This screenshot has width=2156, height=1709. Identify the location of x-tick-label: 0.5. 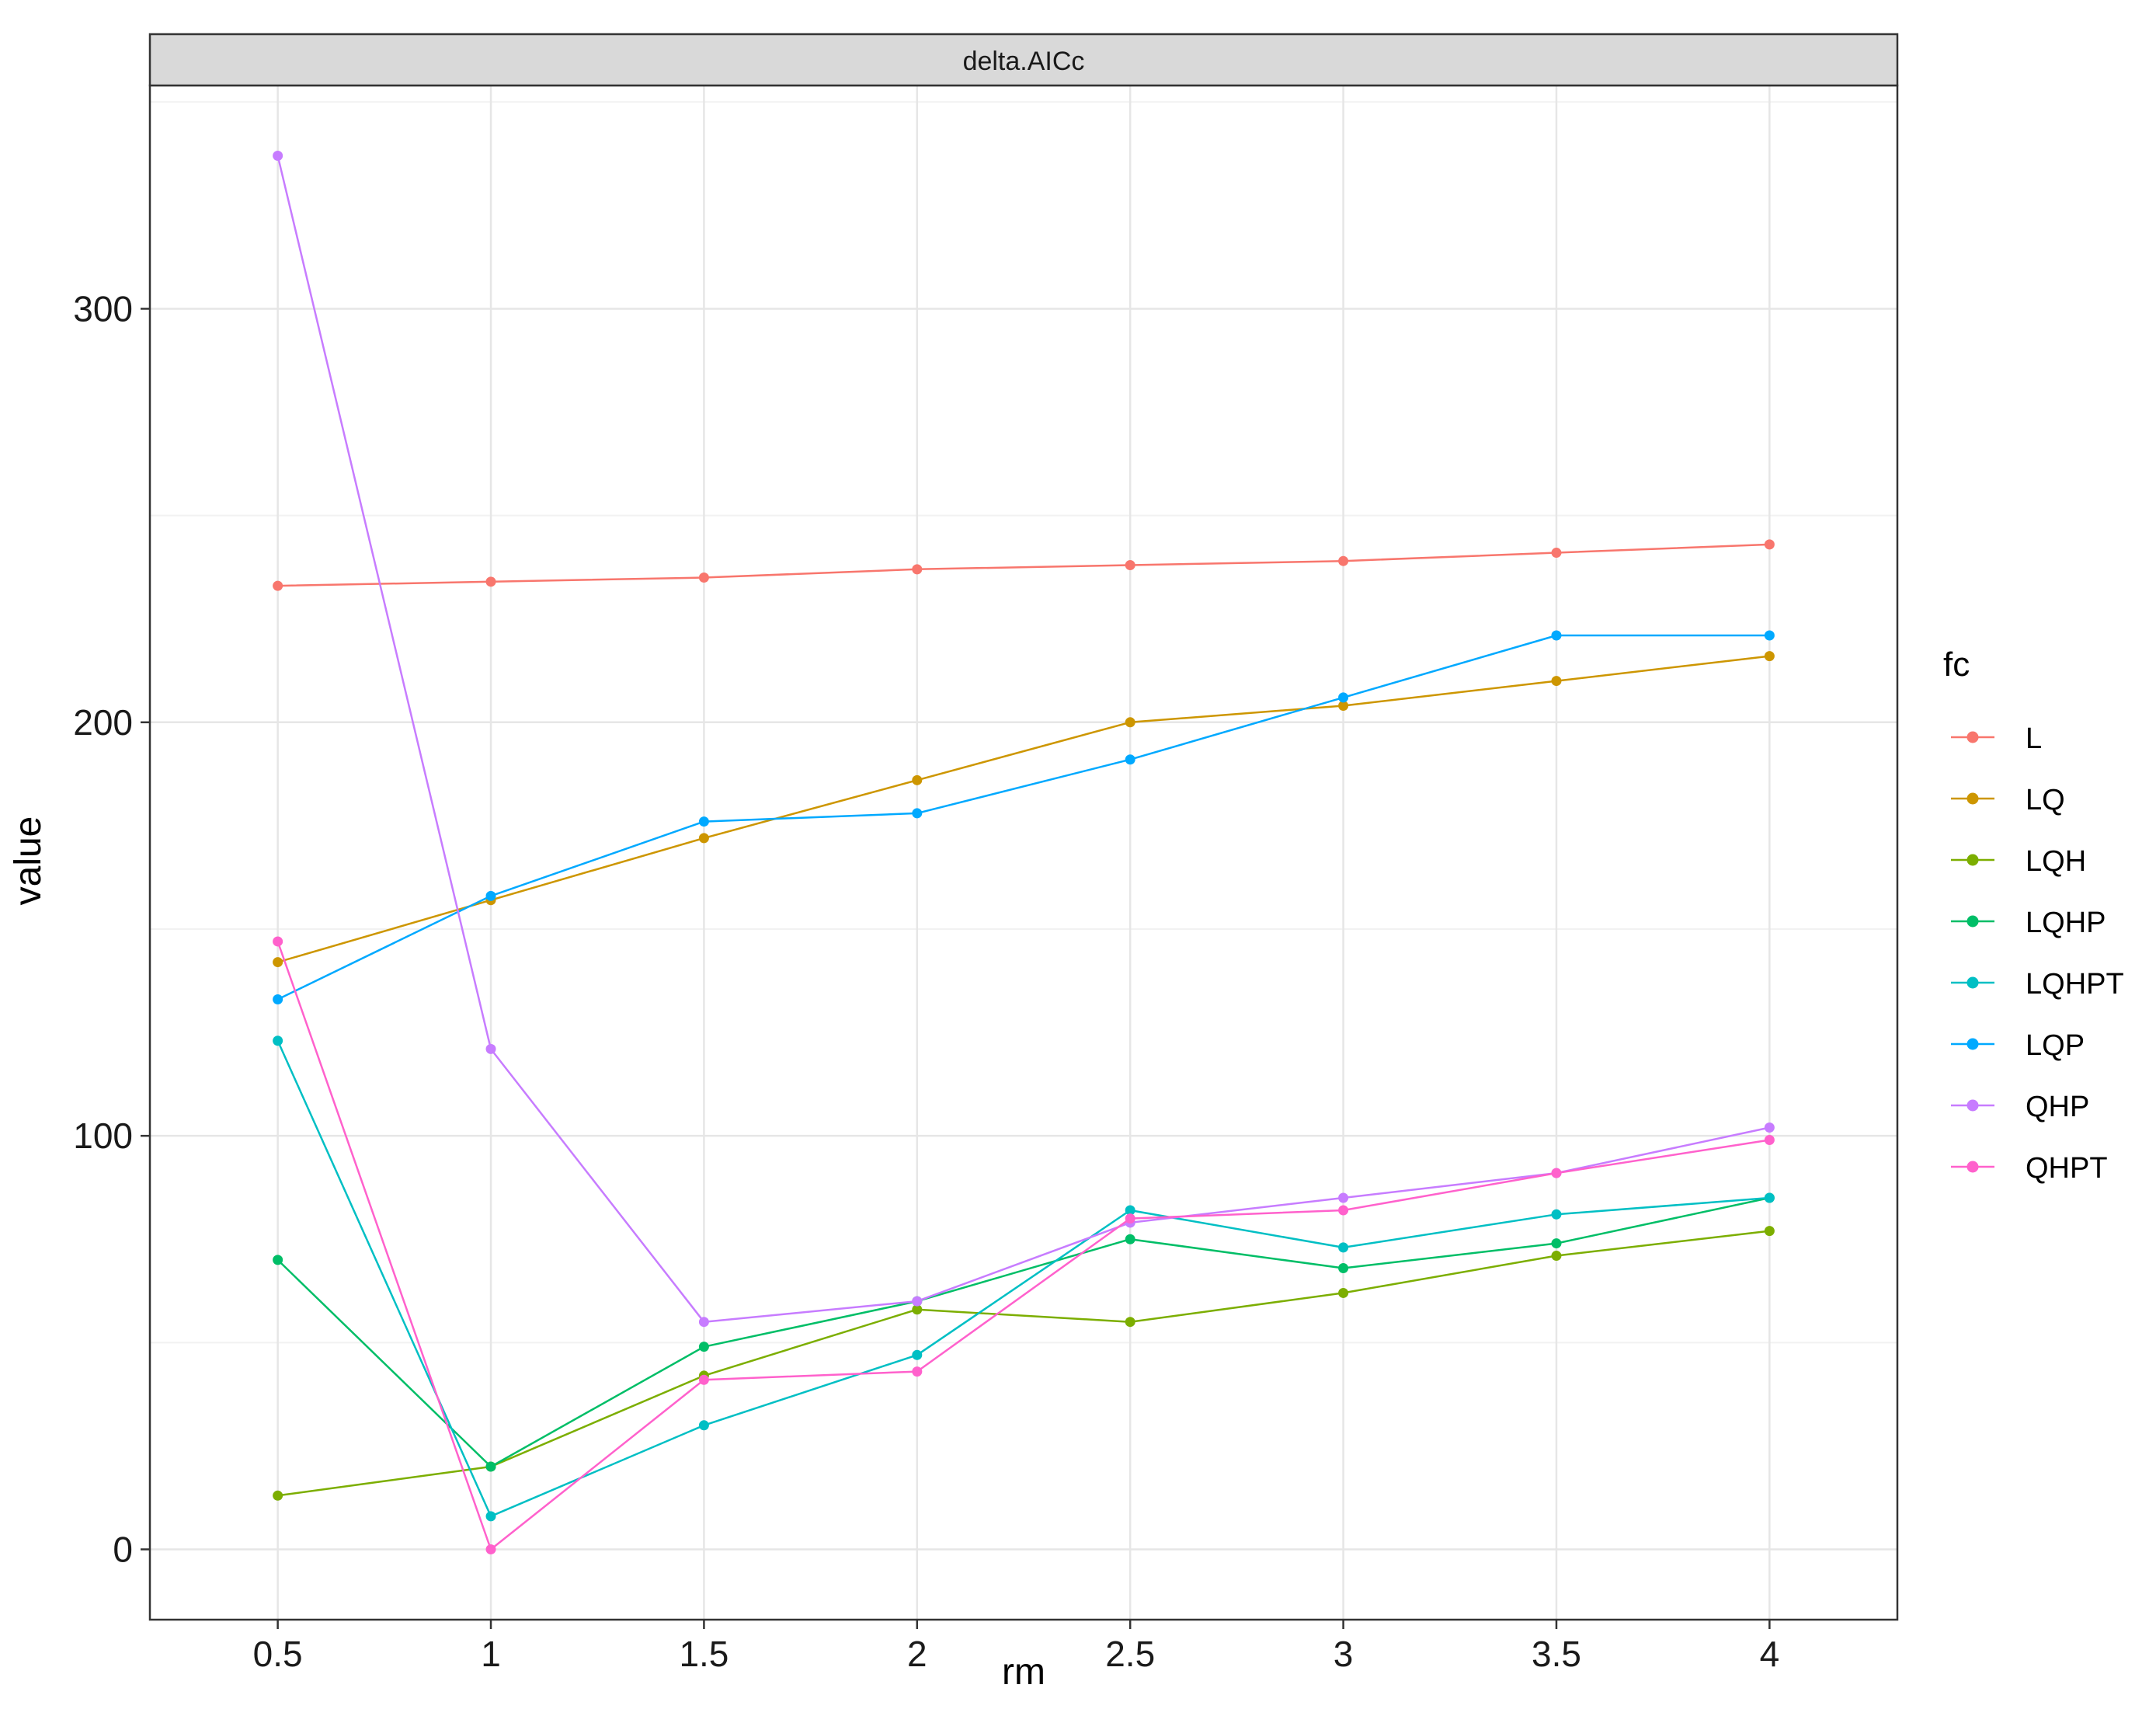
(278, 1654).